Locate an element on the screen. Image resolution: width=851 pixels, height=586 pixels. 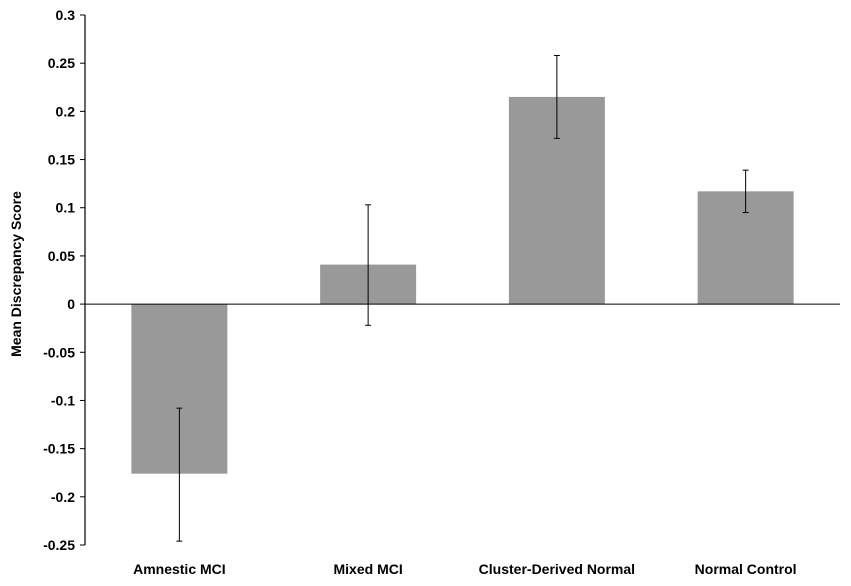
y-tick-label: 0.15 is located at coordinates (61, 160).